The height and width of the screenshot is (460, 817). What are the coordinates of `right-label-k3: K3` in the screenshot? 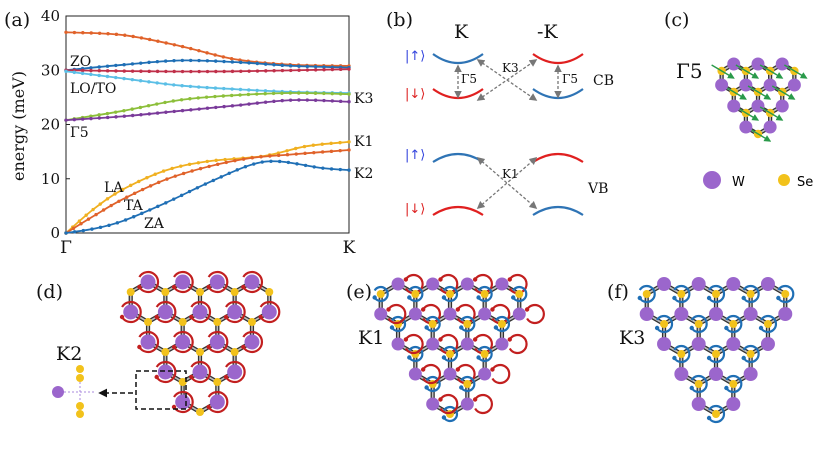 It's located at (363, 99).